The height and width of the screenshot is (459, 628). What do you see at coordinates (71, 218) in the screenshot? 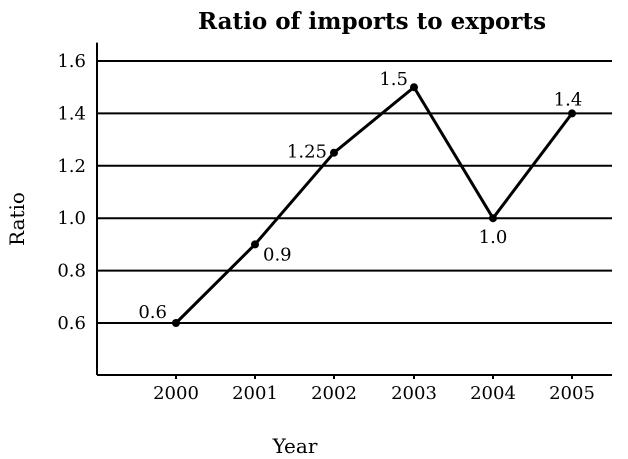
I see `y-tick-label: 1.0` at bounding box center [71, 218].